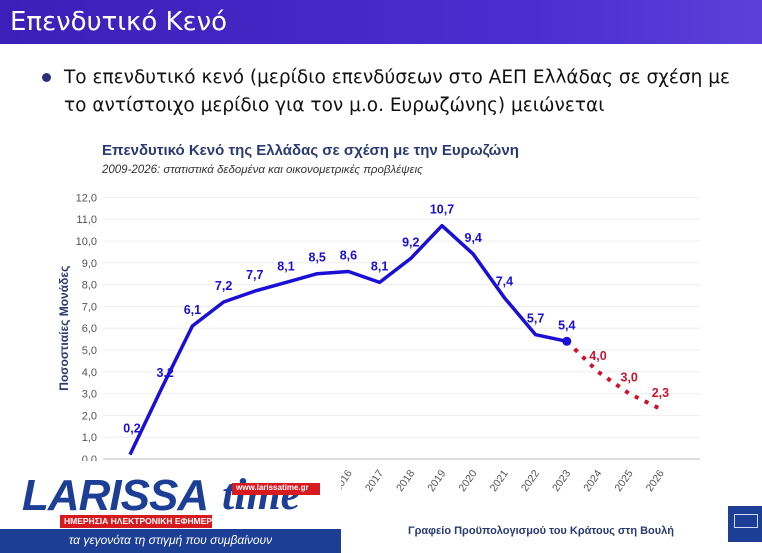 The width and height of the screenshot is (762, 553). Describe the element at coordinates (592, 481) in the screenshot. I see `x-tick-label: 2024` at that location.